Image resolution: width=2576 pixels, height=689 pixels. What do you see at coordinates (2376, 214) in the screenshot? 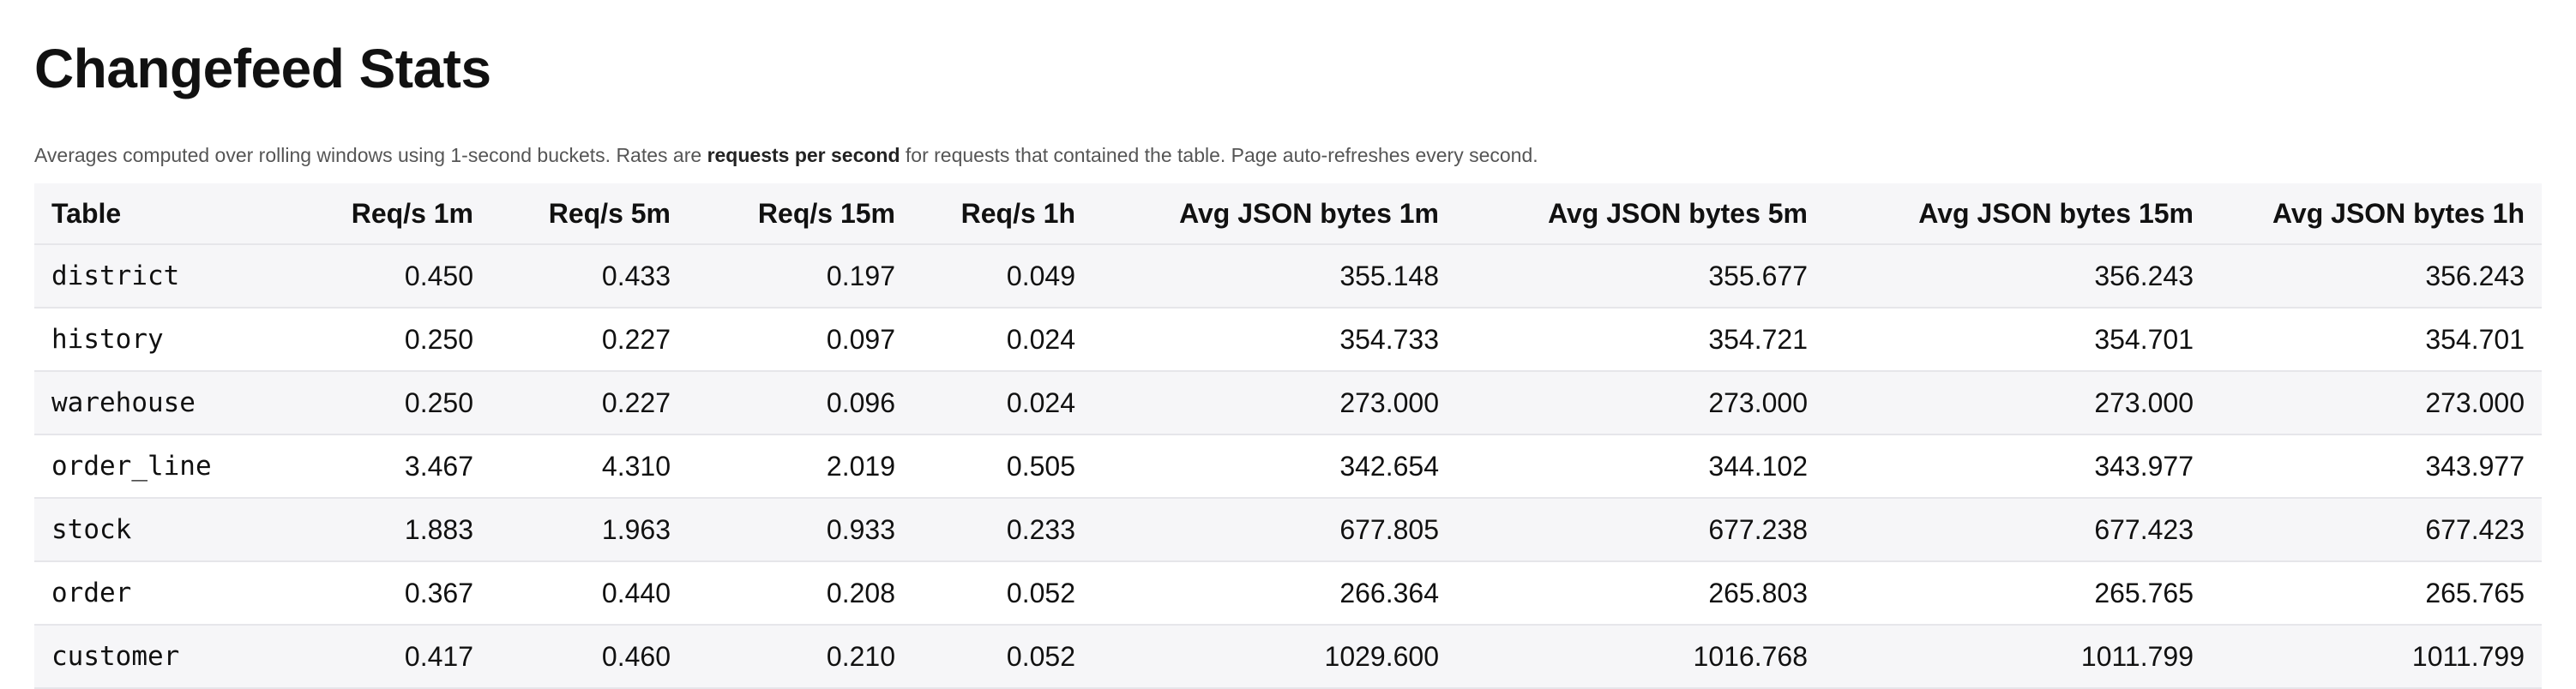
I see `column-header-avg-bytes-1h: Avg JSON bytes 1h` at bounding box center [2376, 214].